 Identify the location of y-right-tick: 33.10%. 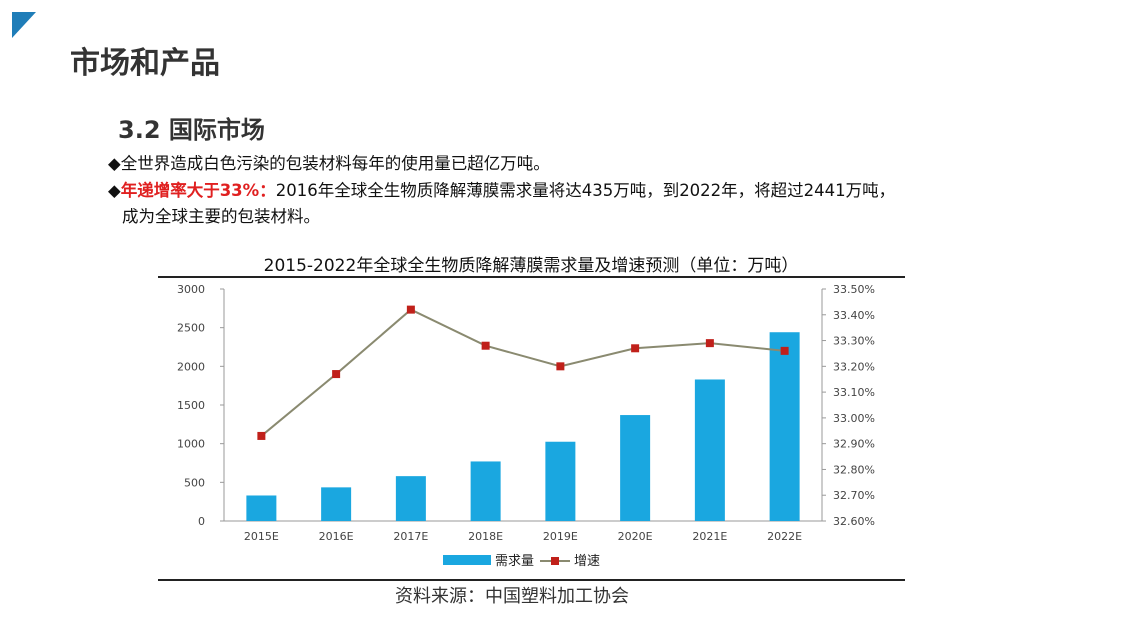
(854, 392).